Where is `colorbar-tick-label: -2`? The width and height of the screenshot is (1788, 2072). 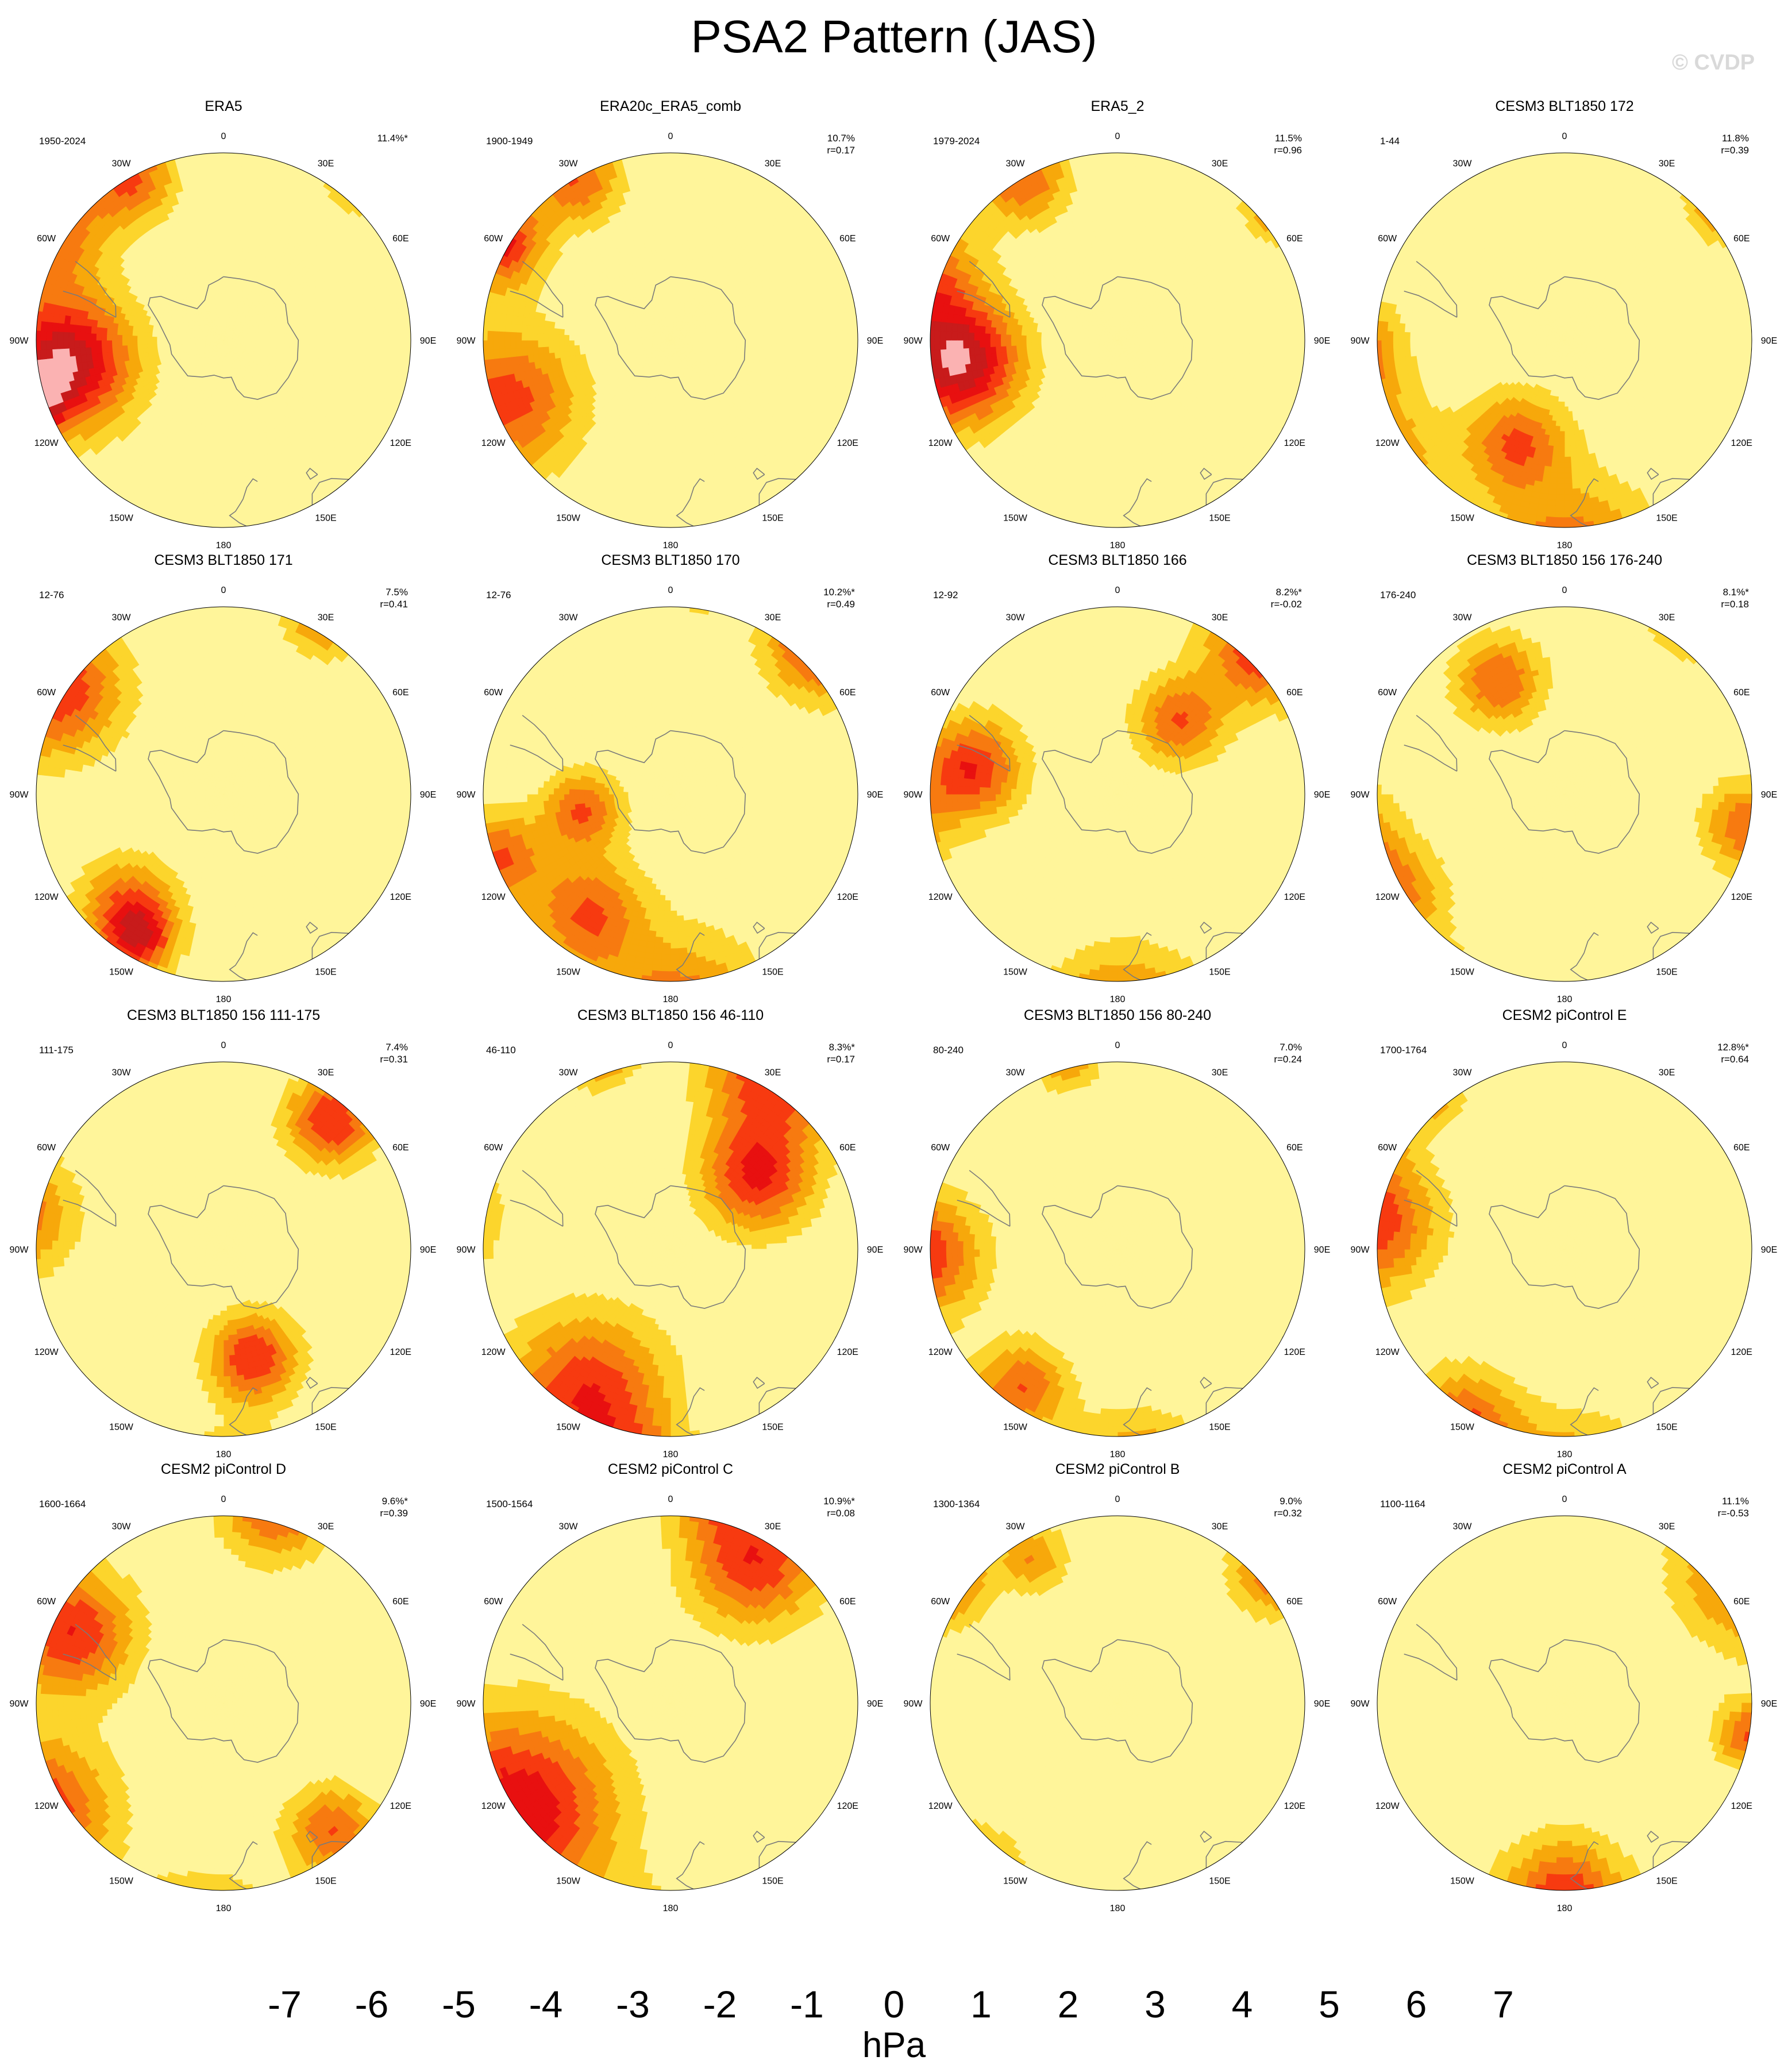 colorbar-tick-label: -2 is located at coordinates (720, 2004).